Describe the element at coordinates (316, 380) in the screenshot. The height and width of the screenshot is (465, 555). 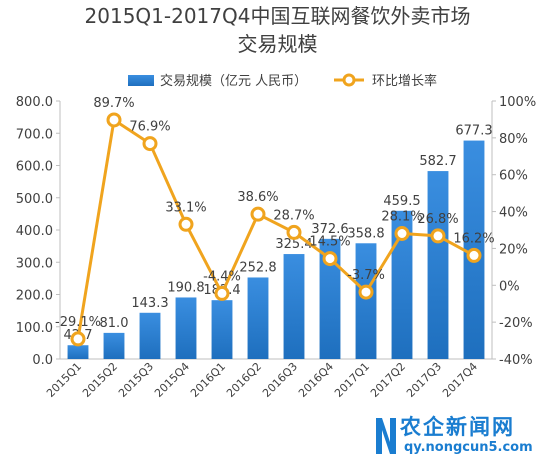
I see `x-tick-label: 2016Q4` at that location.